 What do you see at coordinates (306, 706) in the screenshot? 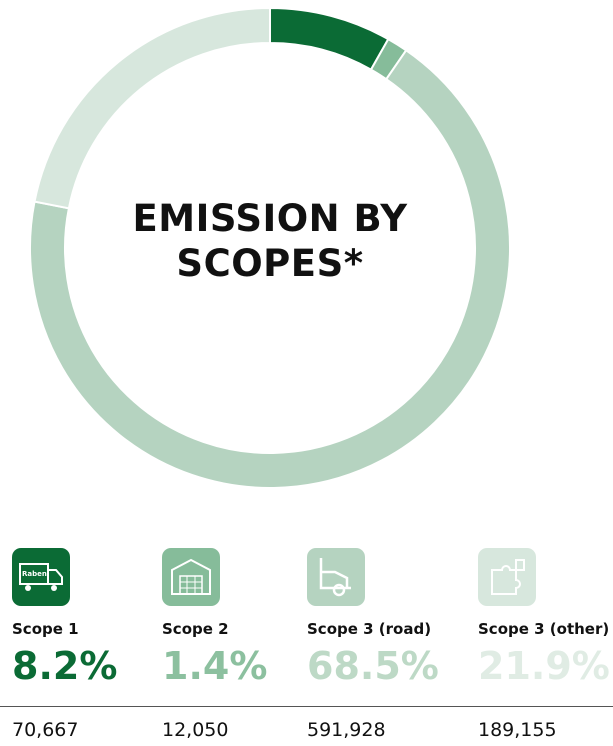
I see `divider` at bounding box center [306, 706].